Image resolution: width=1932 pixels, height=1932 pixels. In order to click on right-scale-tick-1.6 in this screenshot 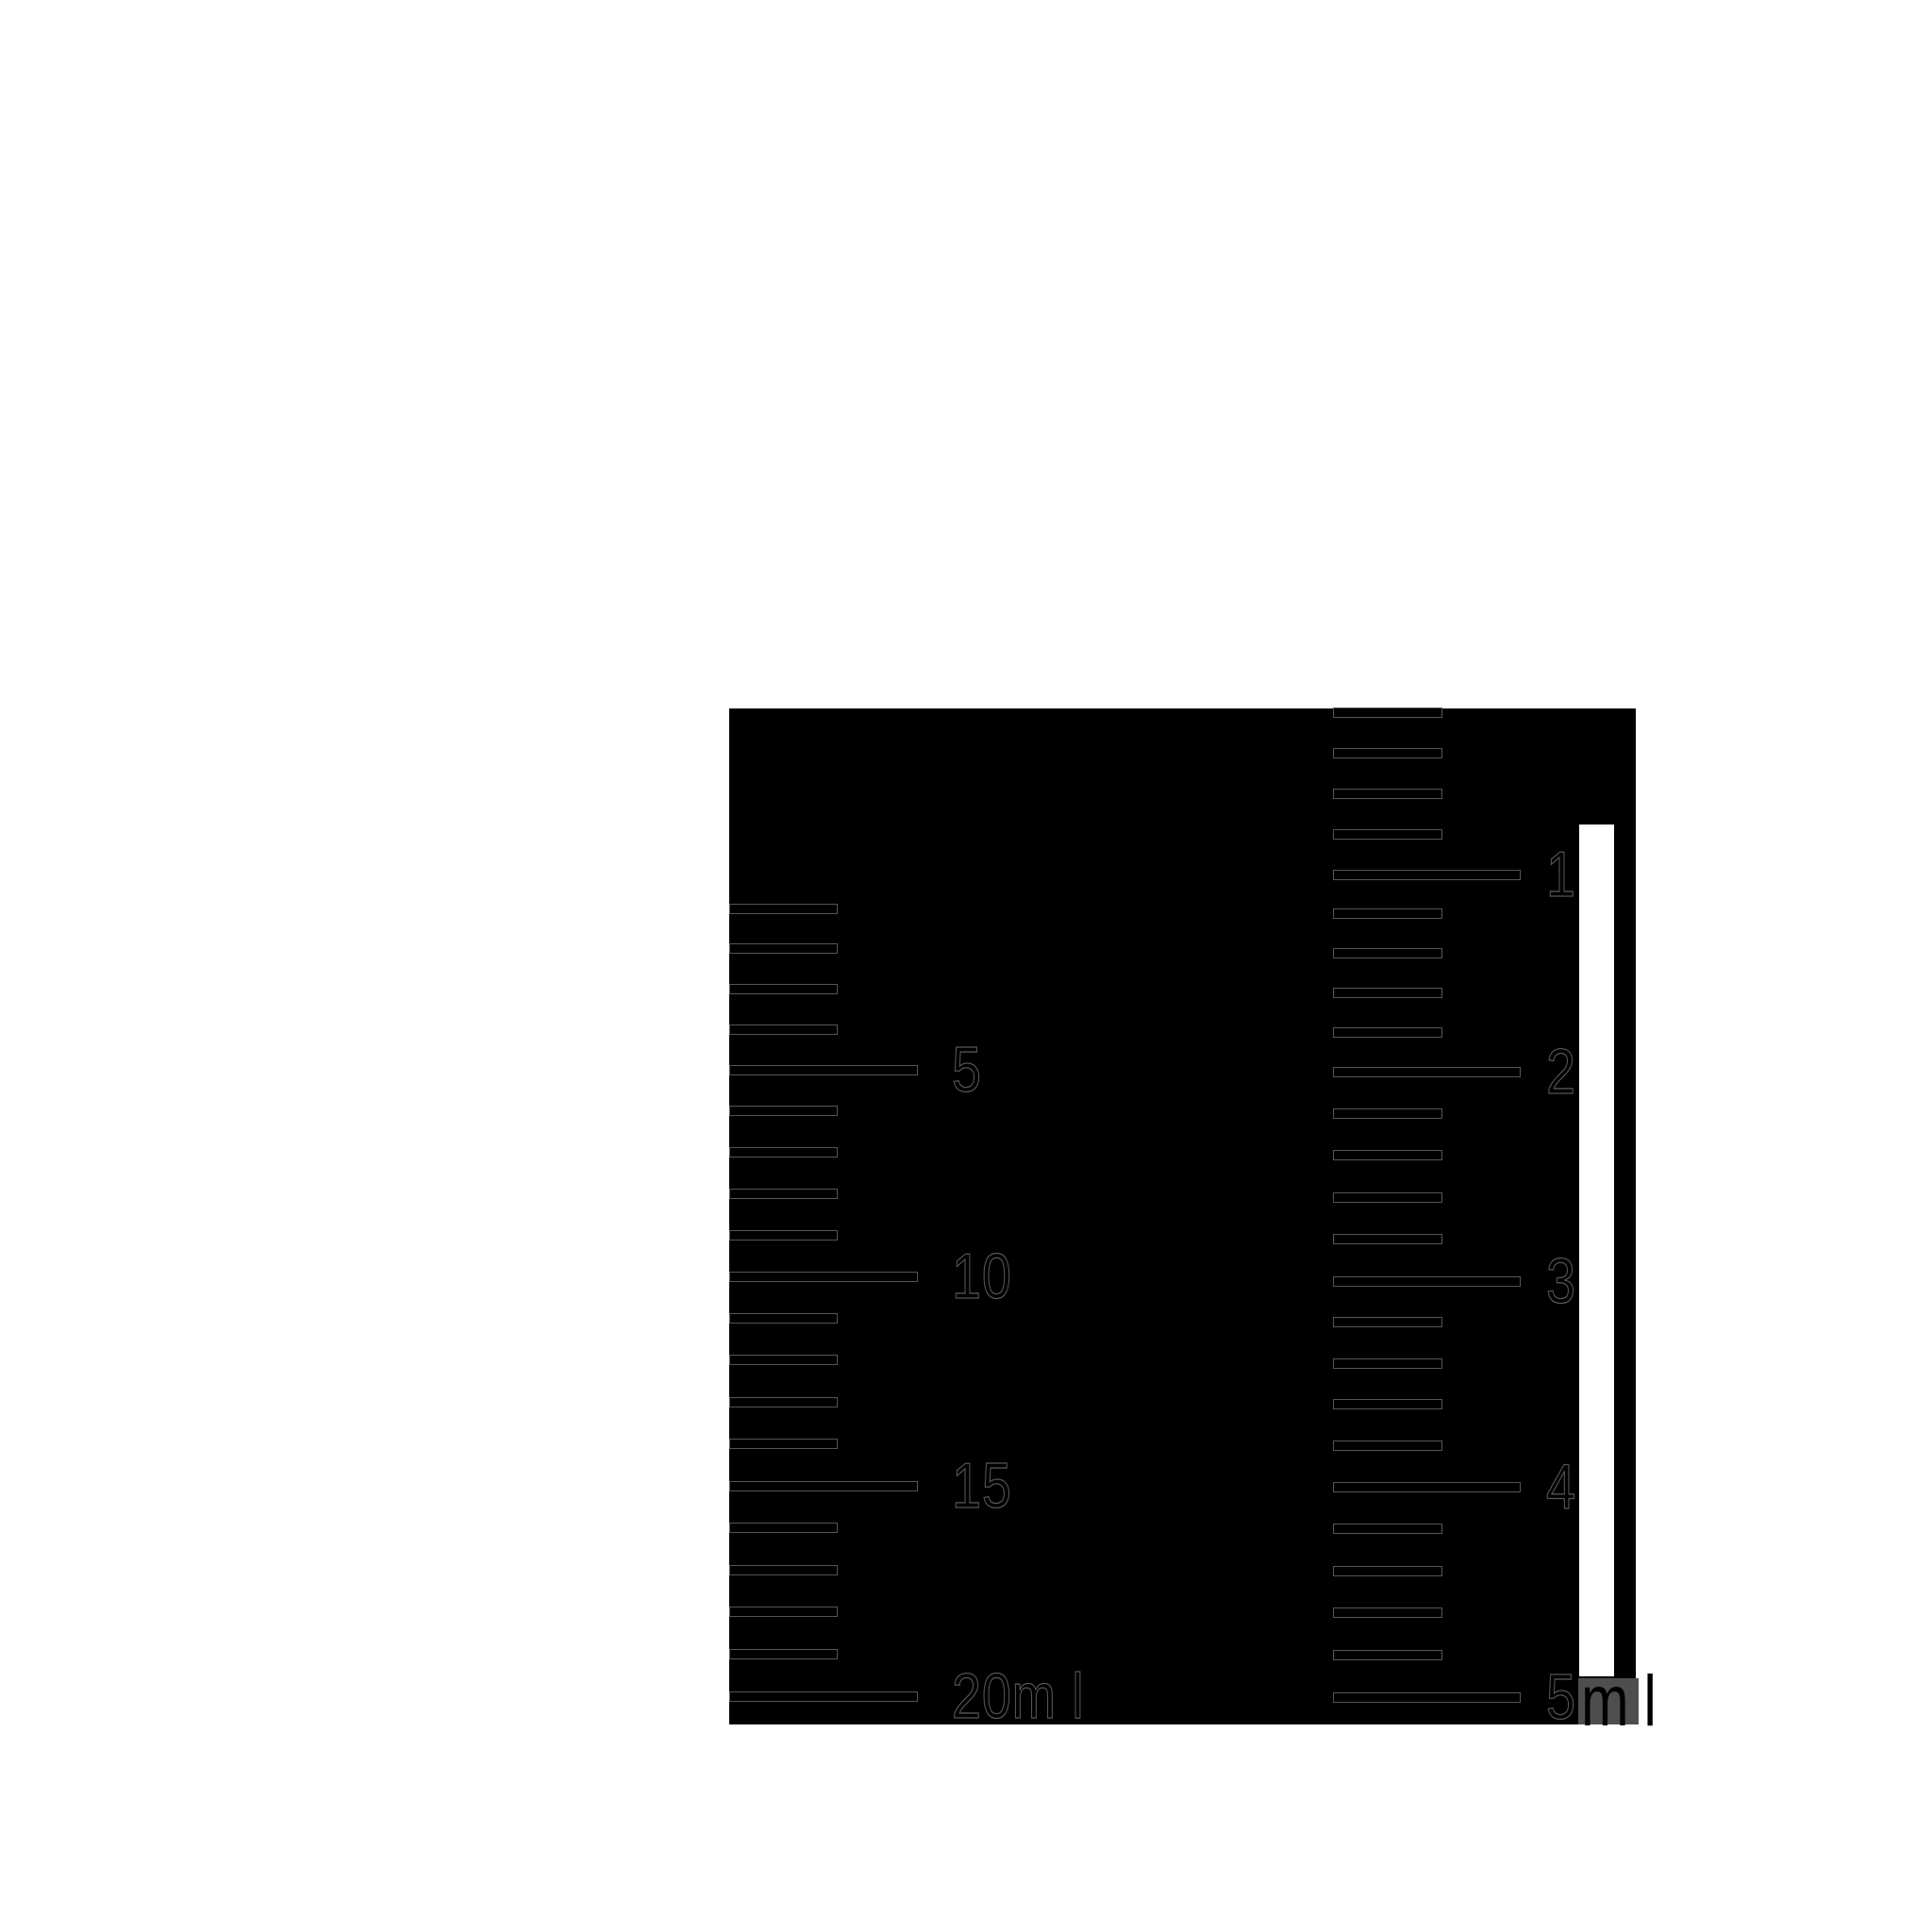, I will do `click(1388, 993)`.